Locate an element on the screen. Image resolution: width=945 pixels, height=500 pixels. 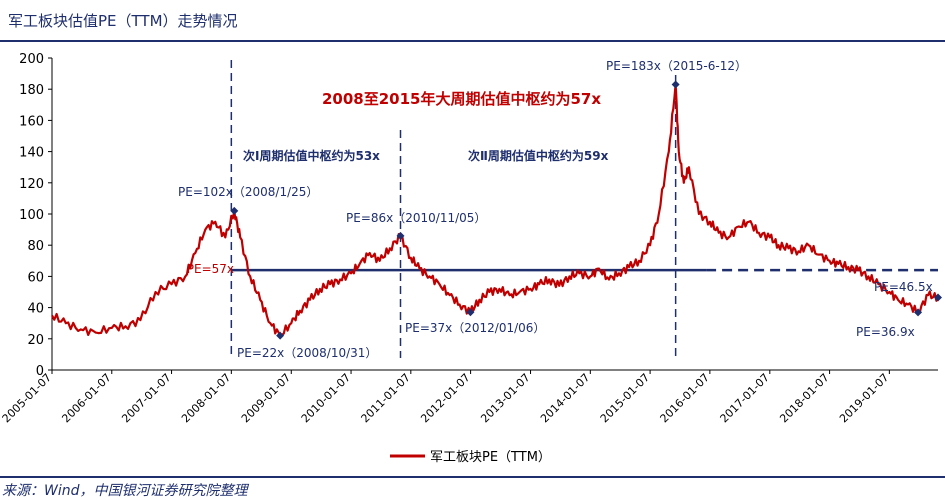
legend-label: 军工板块PE（TTM） is located at coordinates (490, 457).